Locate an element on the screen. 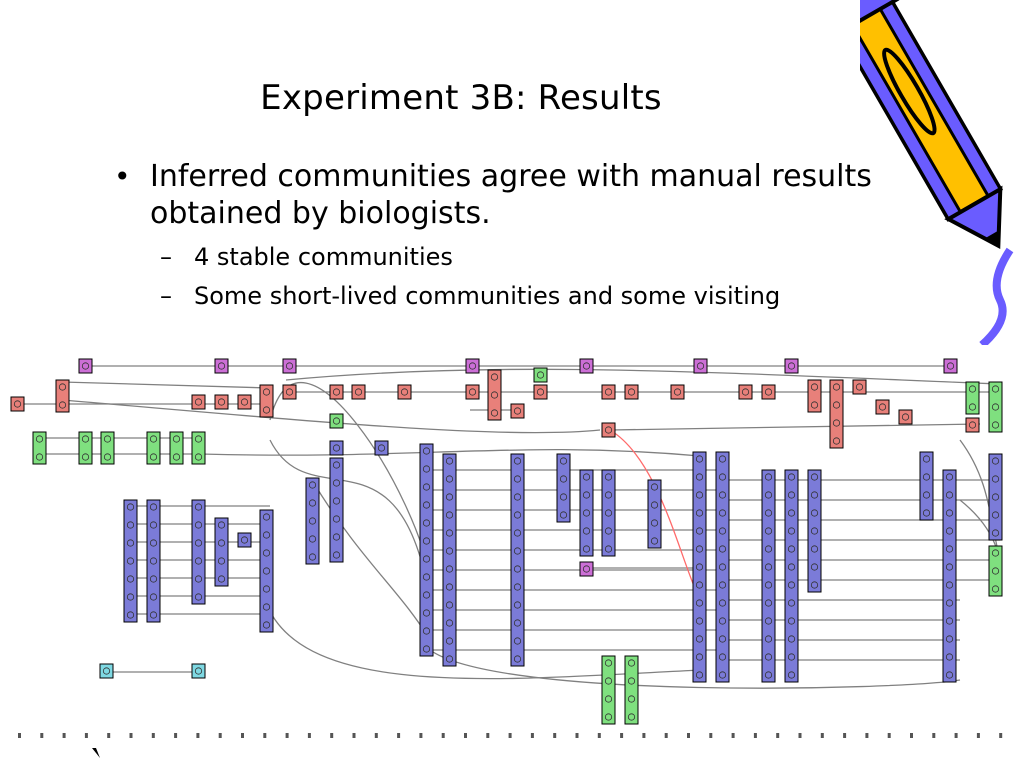  diagram-edge is located at coordinates (166, 385).